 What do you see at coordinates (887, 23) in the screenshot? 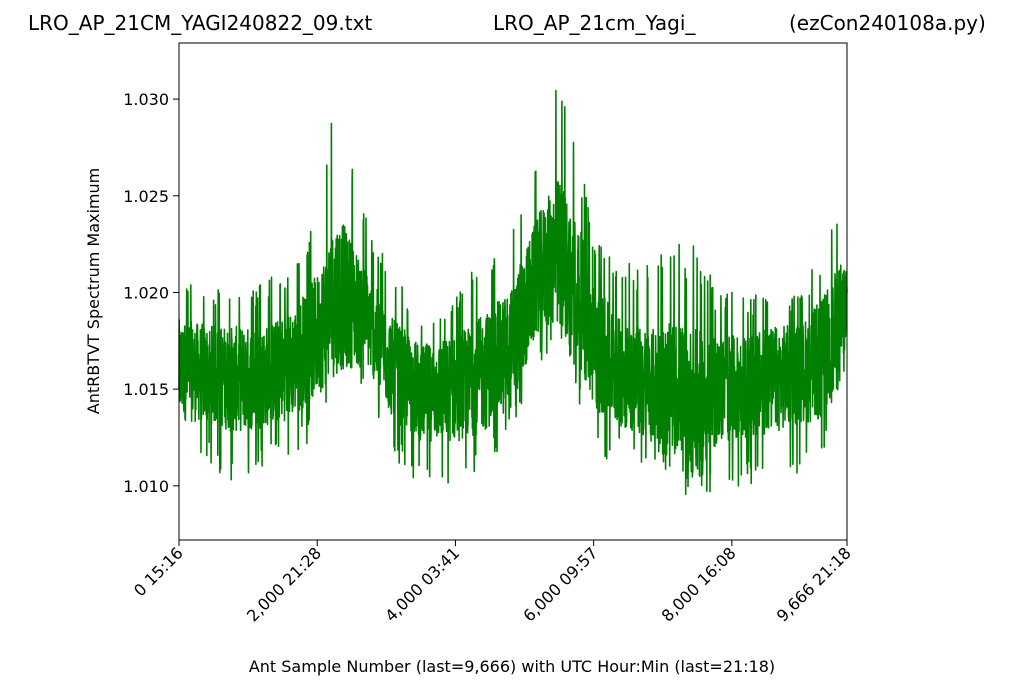
I see `chart-title-script: (ezCon240108a.py)` at bounding box center [887, 23].